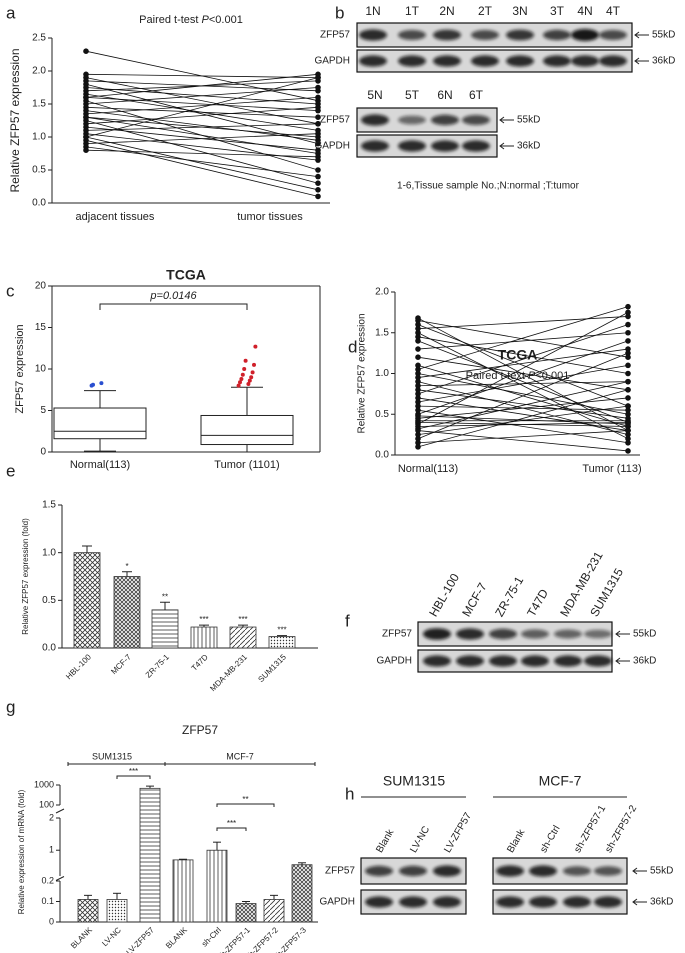  Describe the element at coordinates (444, 595) in the screenshot. I see `lane-label: HBL-100` at that location.